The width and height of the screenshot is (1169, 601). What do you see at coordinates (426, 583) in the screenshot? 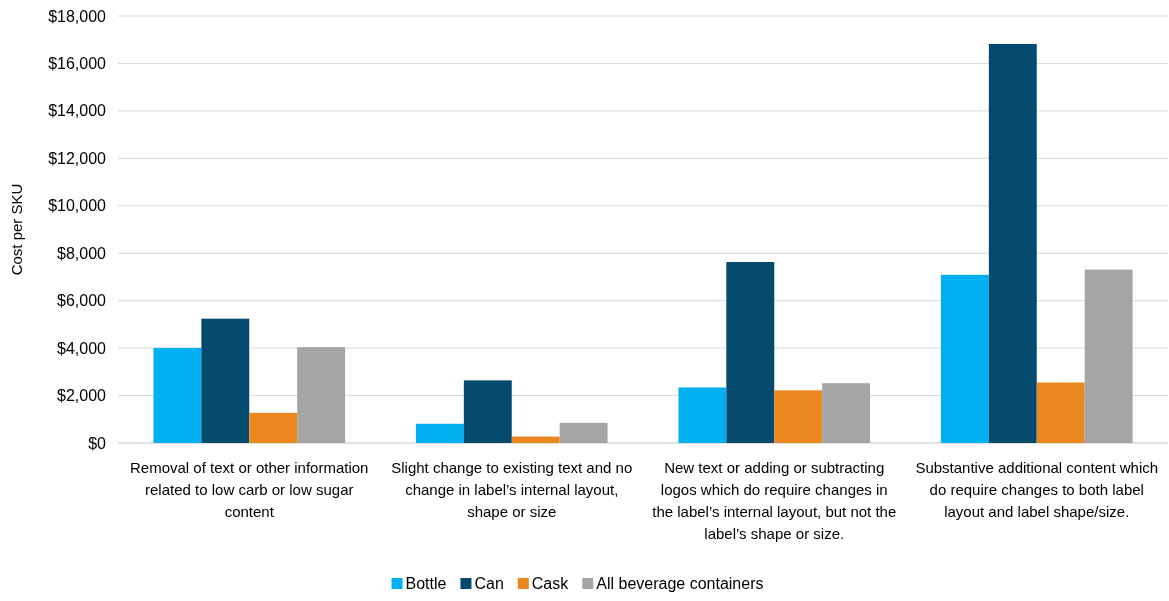
I see `legend-label: Bottle` at bounding box center [426, 583].